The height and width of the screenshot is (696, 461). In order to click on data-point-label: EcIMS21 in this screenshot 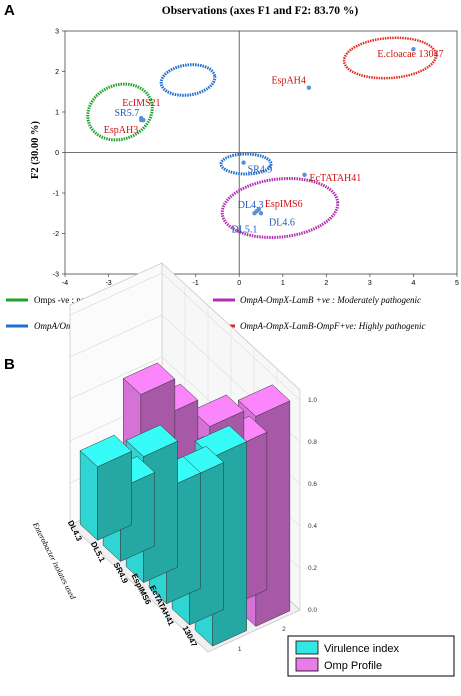, I will do `click(141, 103)`.